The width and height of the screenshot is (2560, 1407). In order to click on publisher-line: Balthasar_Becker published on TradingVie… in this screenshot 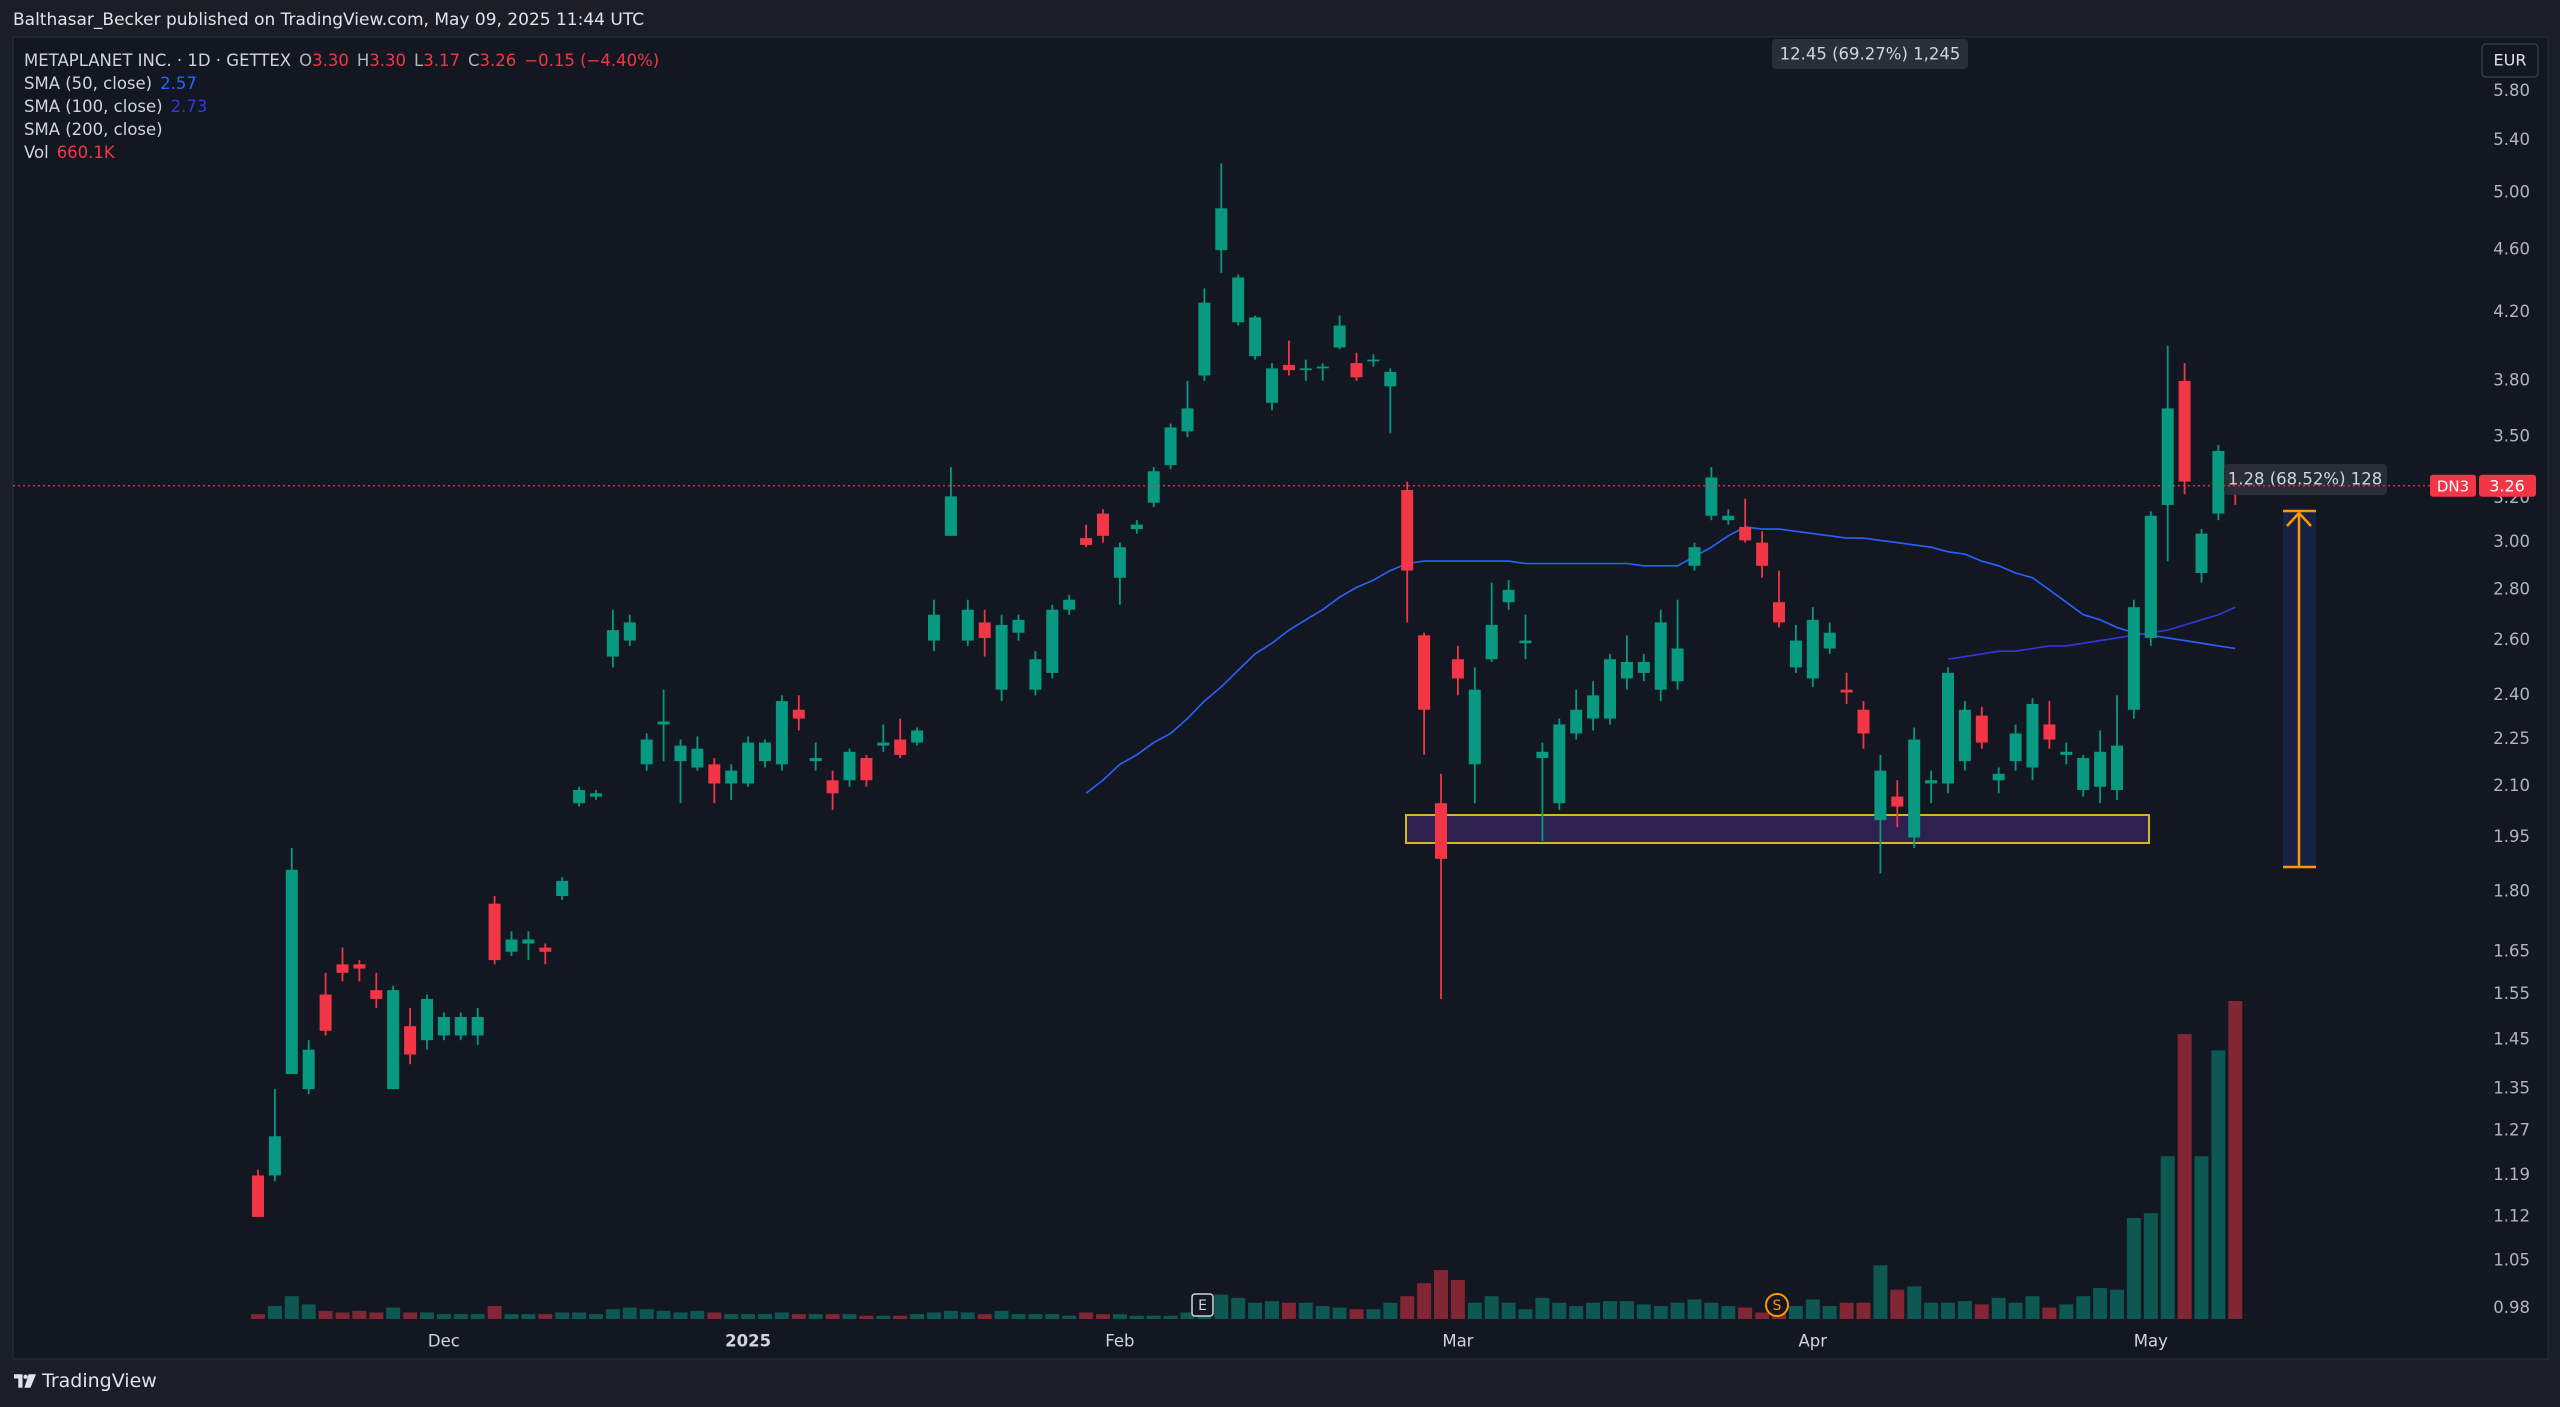, I will do `click(329, 20)`.